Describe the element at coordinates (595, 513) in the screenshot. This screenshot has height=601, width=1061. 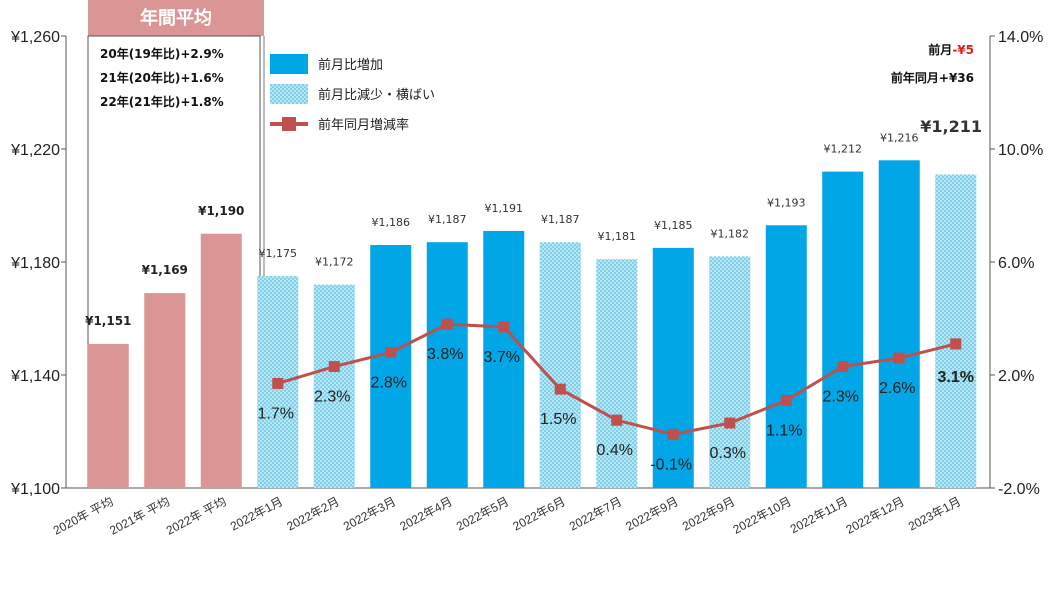
I see `x-tick-label: 2022年7月` at that location.